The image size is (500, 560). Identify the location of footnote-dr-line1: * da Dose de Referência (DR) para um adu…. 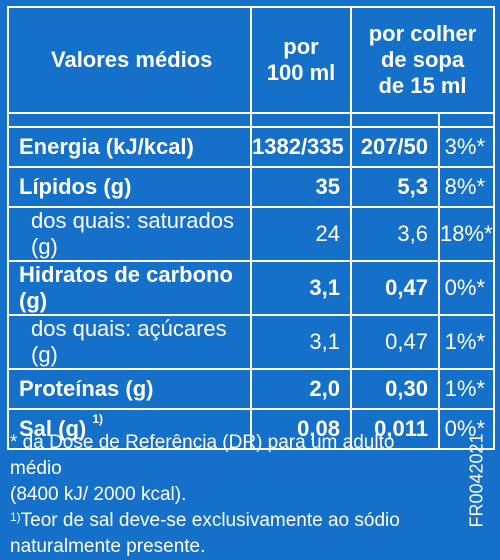
(202, 455).